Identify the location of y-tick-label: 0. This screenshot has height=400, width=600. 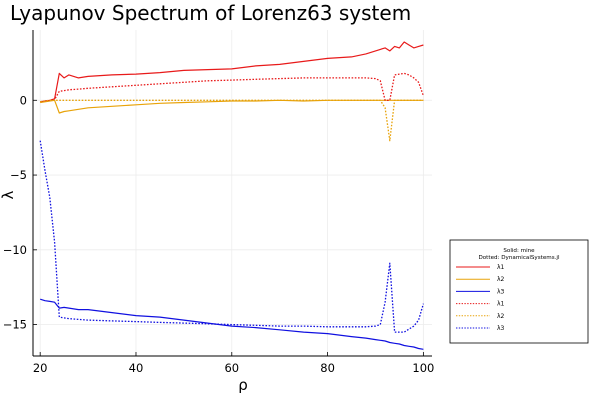
(23, 100).